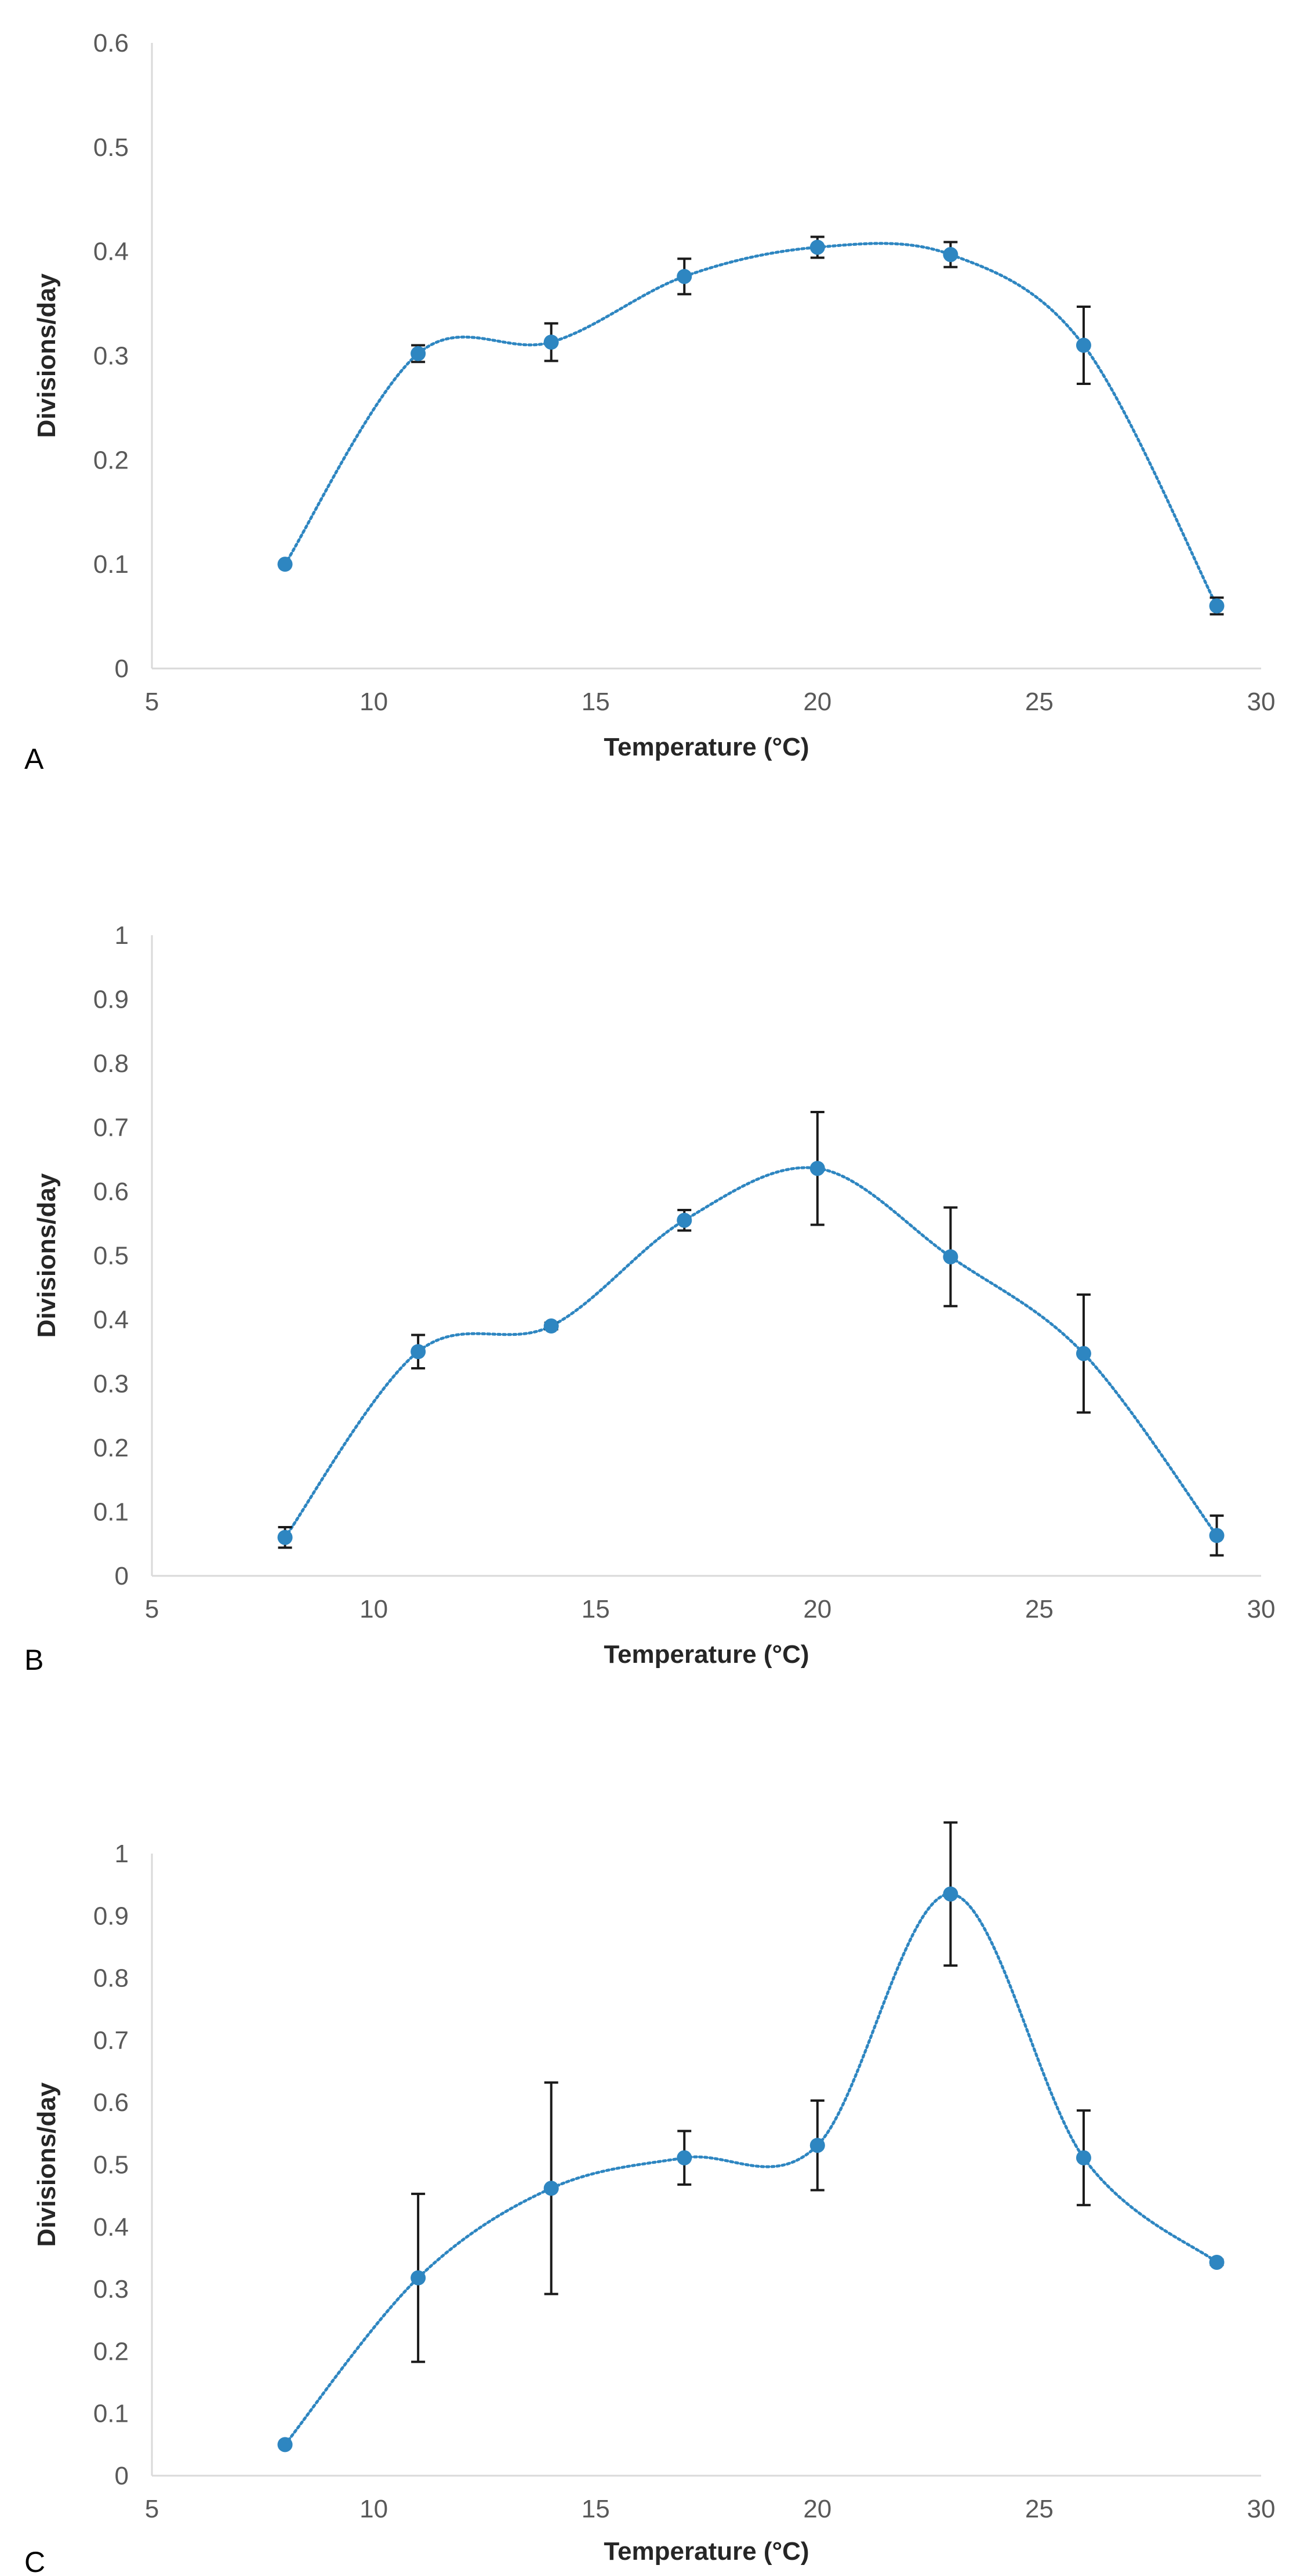  What do you see at coordinates (34, 1660) in the screenshot?
I see `panel-label: B` at bounding box center [34, 1660].